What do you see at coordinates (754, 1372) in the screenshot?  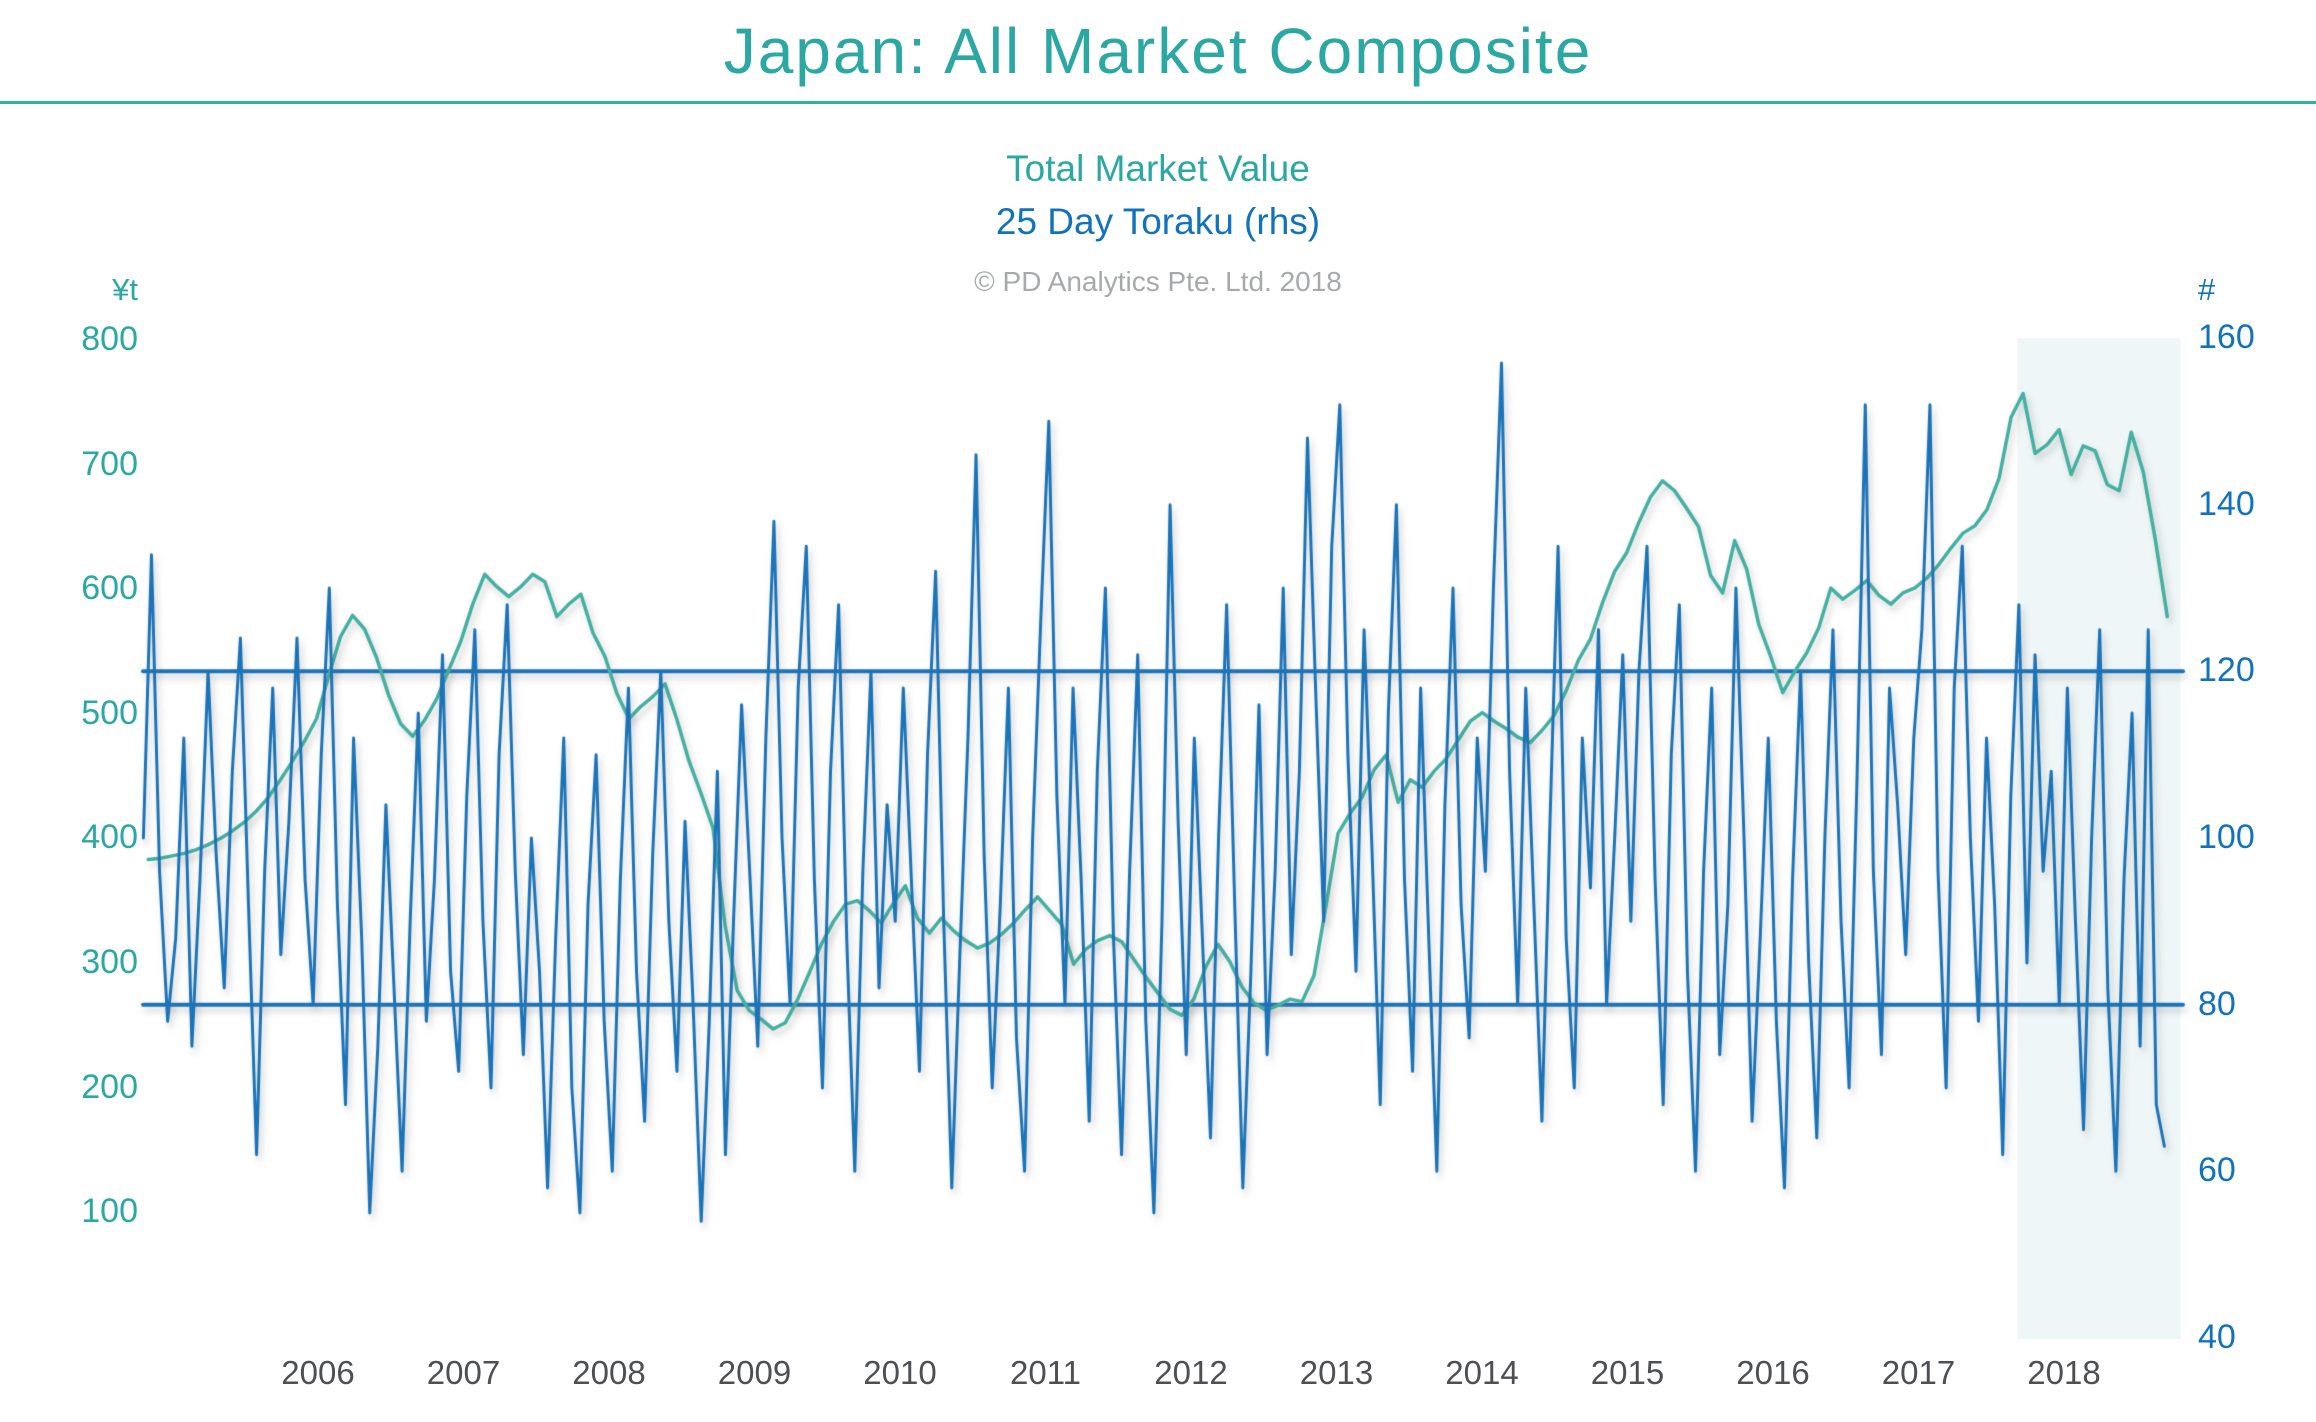 I see `x-axis-year-2009: 2009` at bounding box center [754, 1372].